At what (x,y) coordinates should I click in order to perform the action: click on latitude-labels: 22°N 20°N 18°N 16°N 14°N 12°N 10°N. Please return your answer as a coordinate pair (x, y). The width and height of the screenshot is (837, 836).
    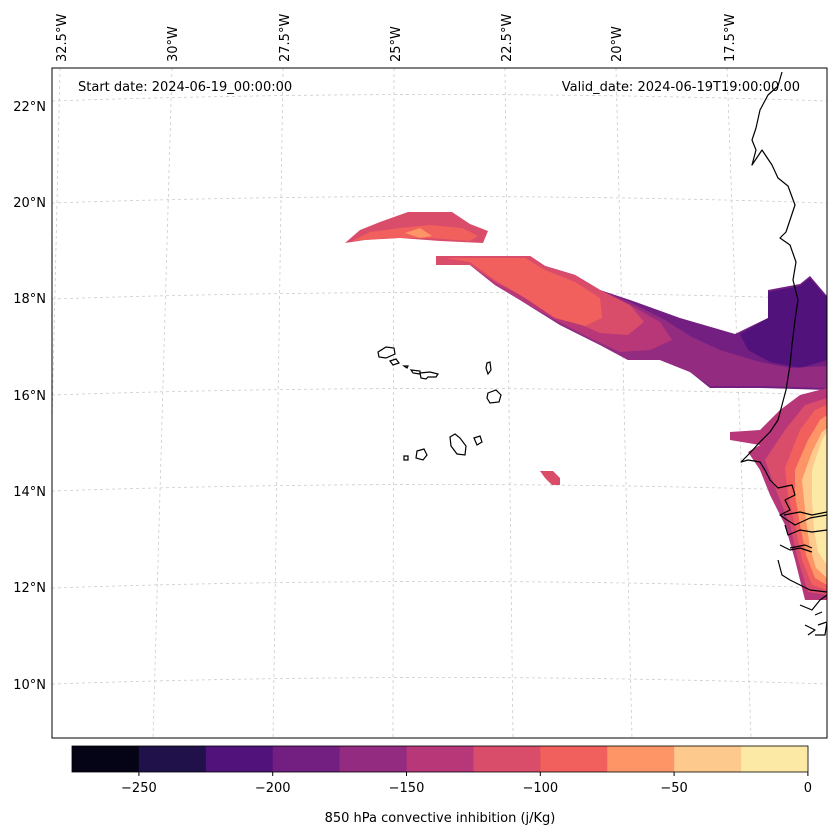
    Looking at the image, I should click on (29, 396).